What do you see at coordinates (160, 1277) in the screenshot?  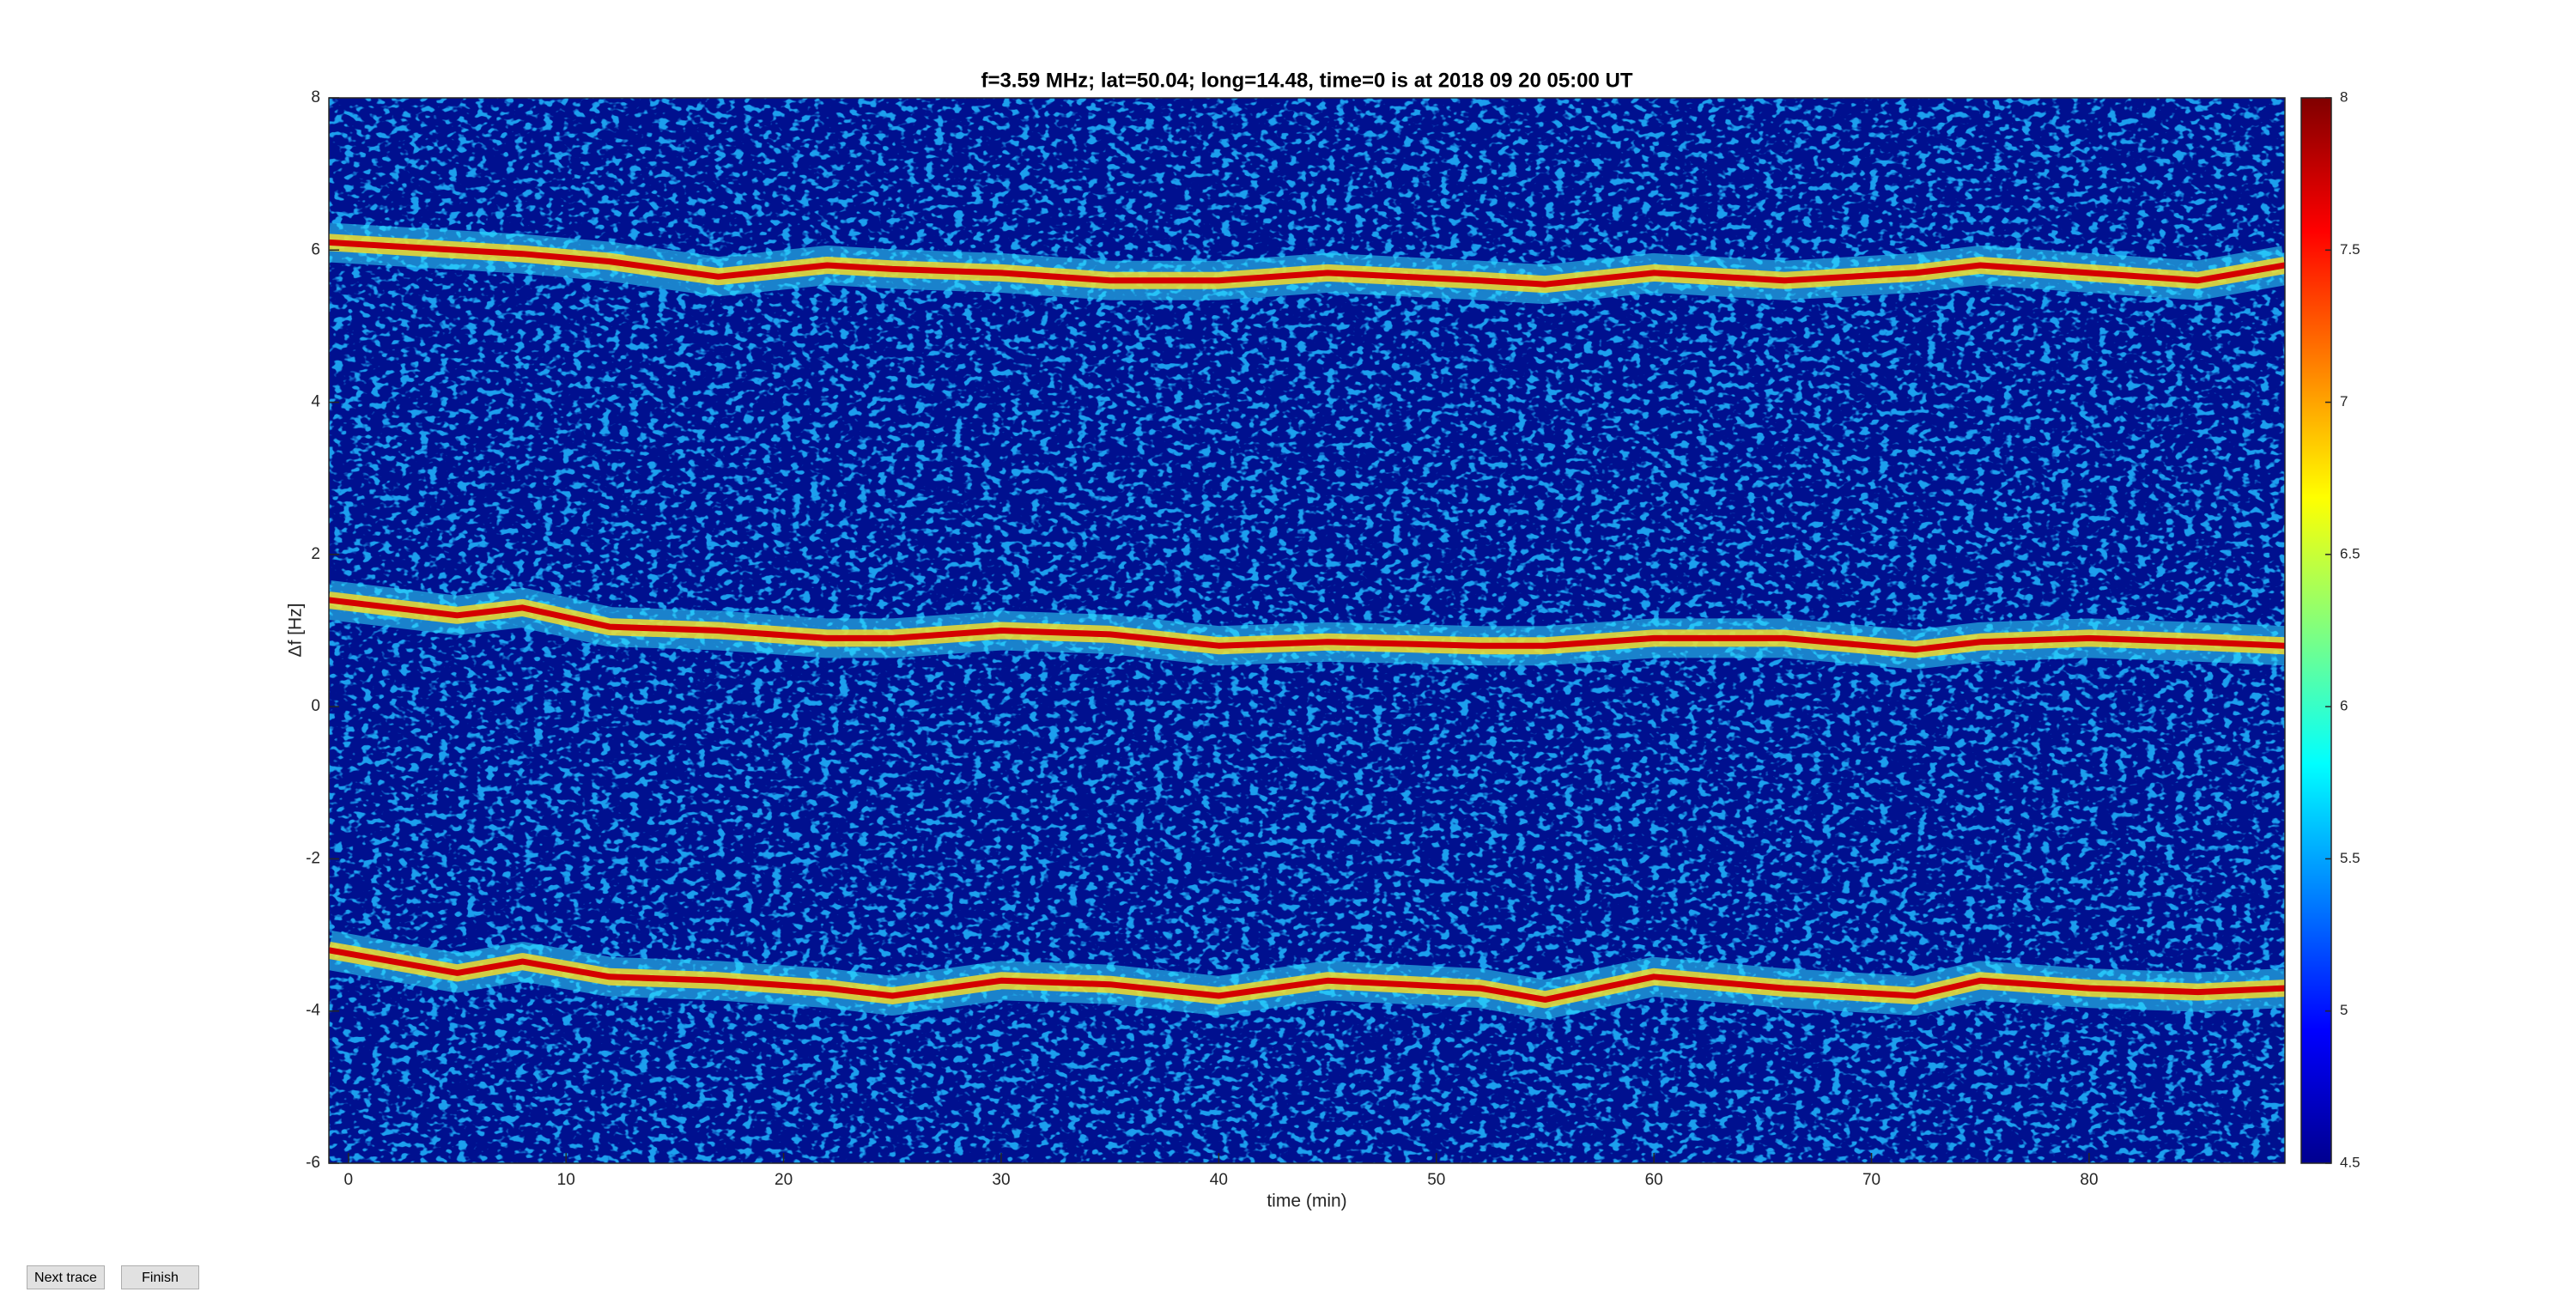 I see `finish-button: Finish` at bounding box center [160, 1277].